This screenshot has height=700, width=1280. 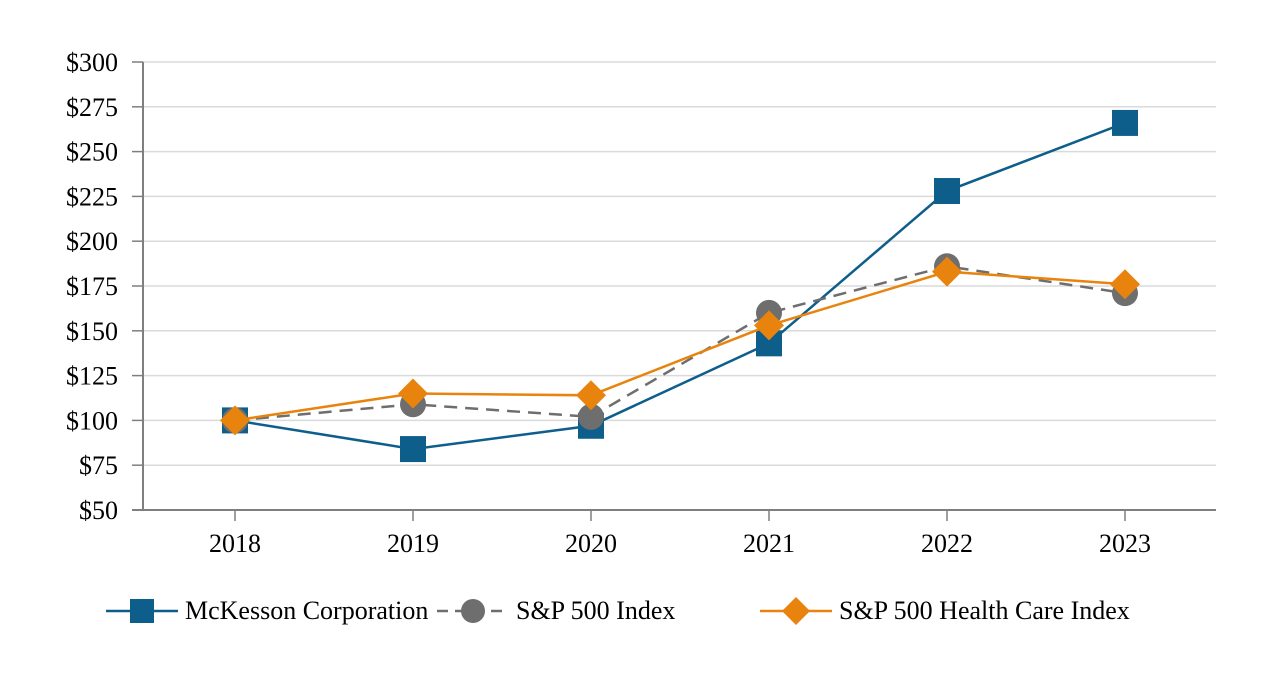 I want to click on x-axis-label: 2022, so click(x=947, y=543).